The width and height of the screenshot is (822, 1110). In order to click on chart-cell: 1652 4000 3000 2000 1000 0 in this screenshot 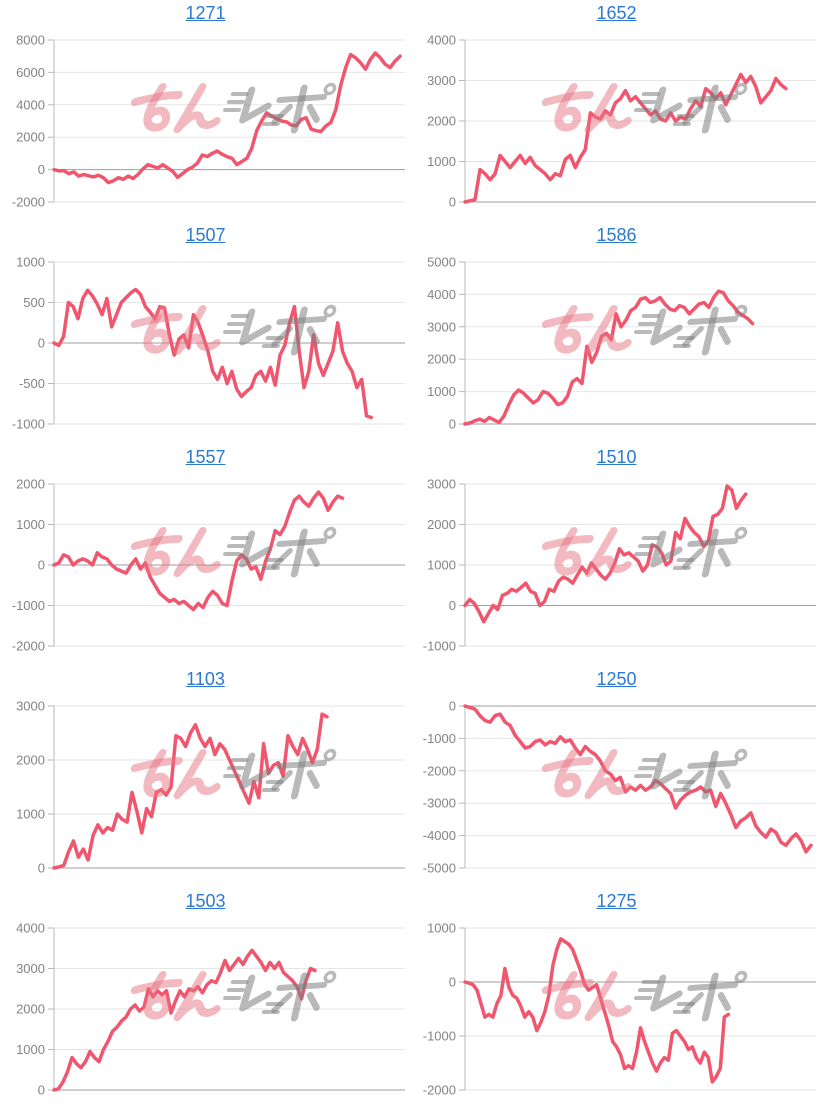, I will do `click(616, 111)`.